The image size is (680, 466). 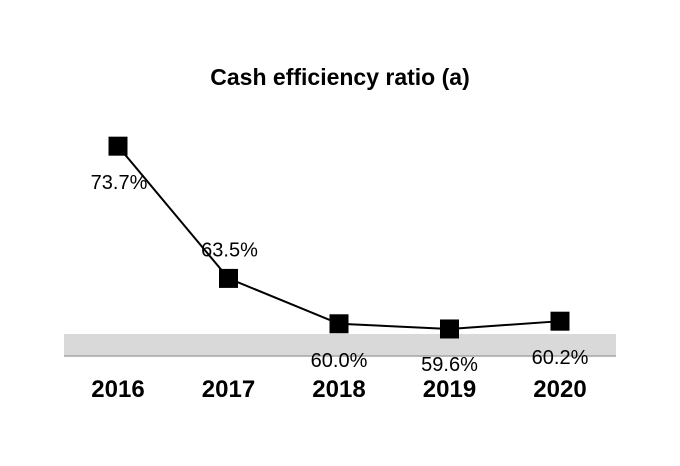 What do you see at coordinates (228, 278) in the screenshot?
I see `data-point-2017` at bounding box center [228, 278].